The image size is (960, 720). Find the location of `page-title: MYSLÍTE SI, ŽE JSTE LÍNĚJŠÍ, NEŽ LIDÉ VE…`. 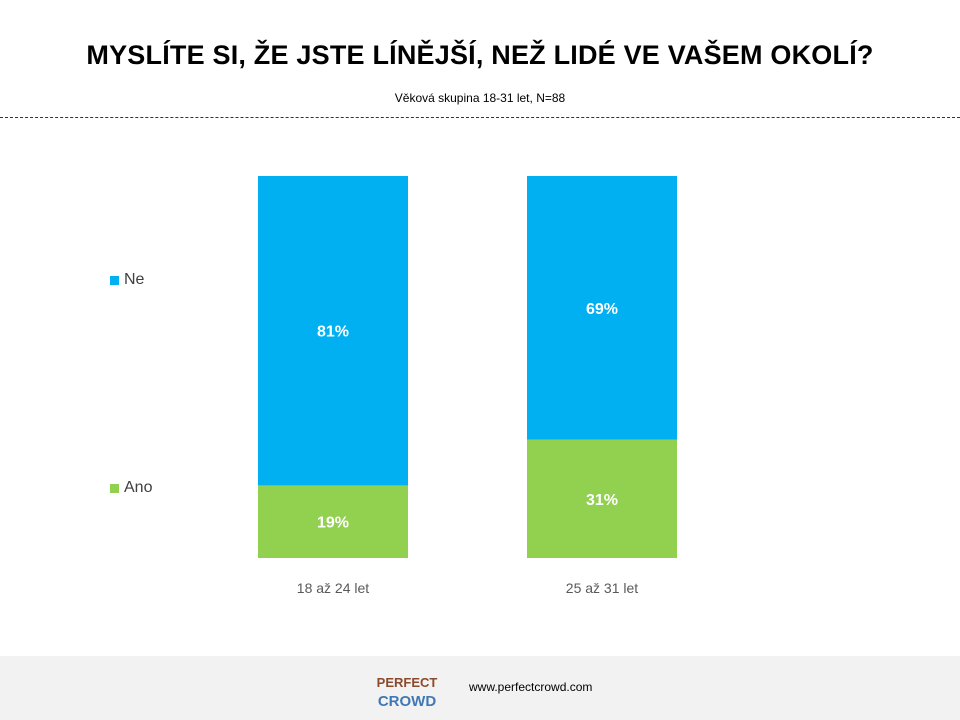

page-title: MYSLÍTE SI, ŽE JSTE LÍNĚJŠÍ, NEŽ LIDÉ VE… is located at coordinates (480, 55).